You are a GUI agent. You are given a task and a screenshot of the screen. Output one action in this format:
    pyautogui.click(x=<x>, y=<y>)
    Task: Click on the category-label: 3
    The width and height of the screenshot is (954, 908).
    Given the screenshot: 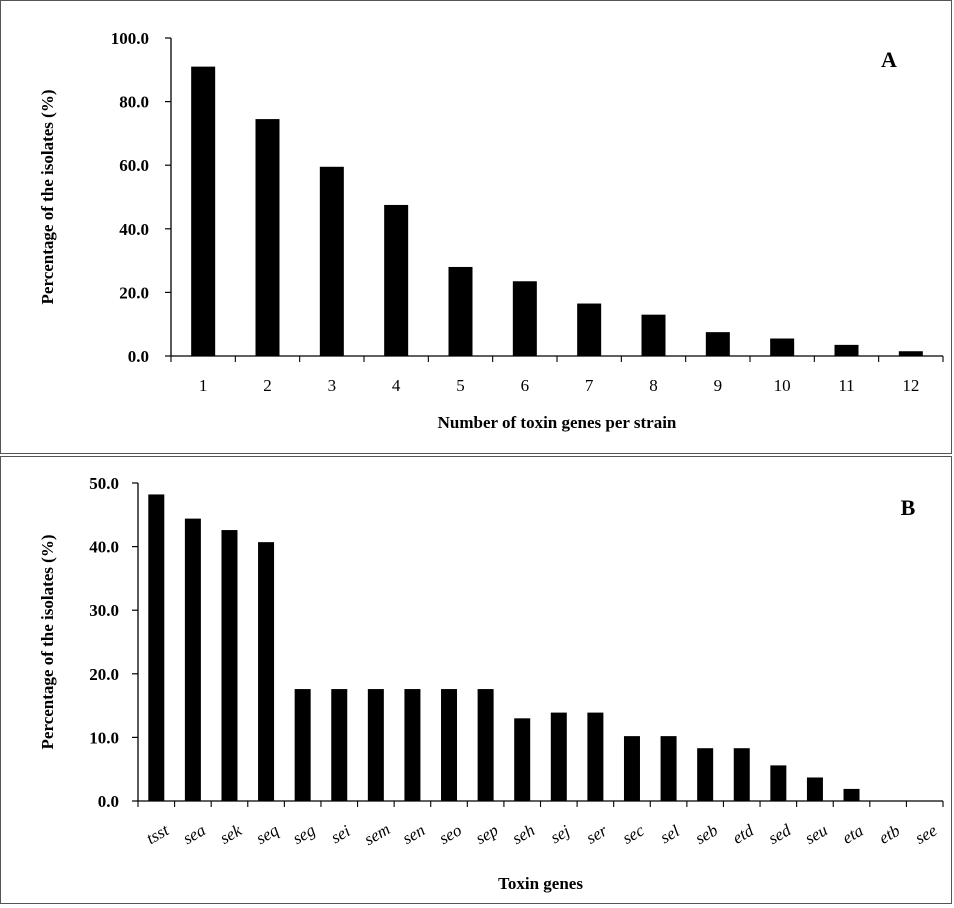 What is the action you would take?
    pyautogui.click(x=332, y=385)
    